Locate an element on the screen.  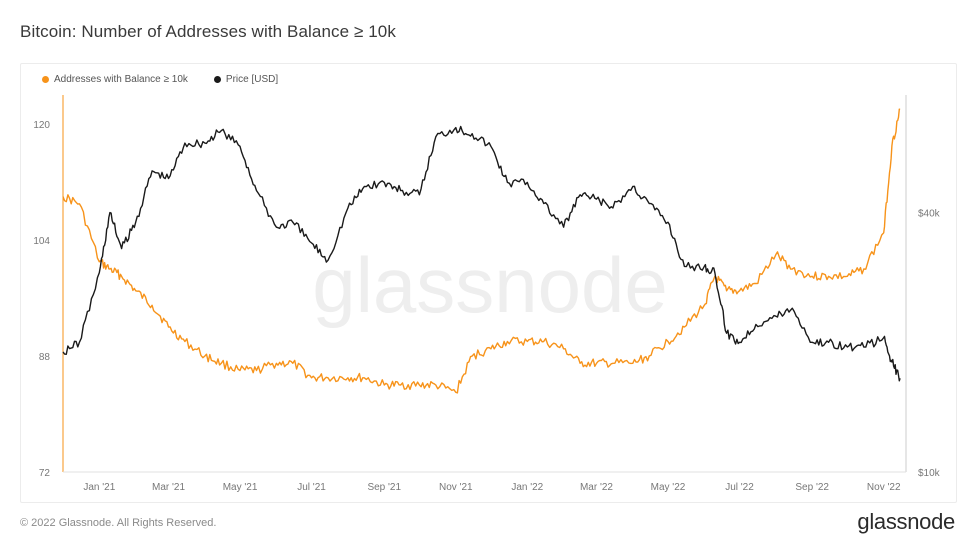
x-tick-label: May '21 is located at coordinates (240, 487).